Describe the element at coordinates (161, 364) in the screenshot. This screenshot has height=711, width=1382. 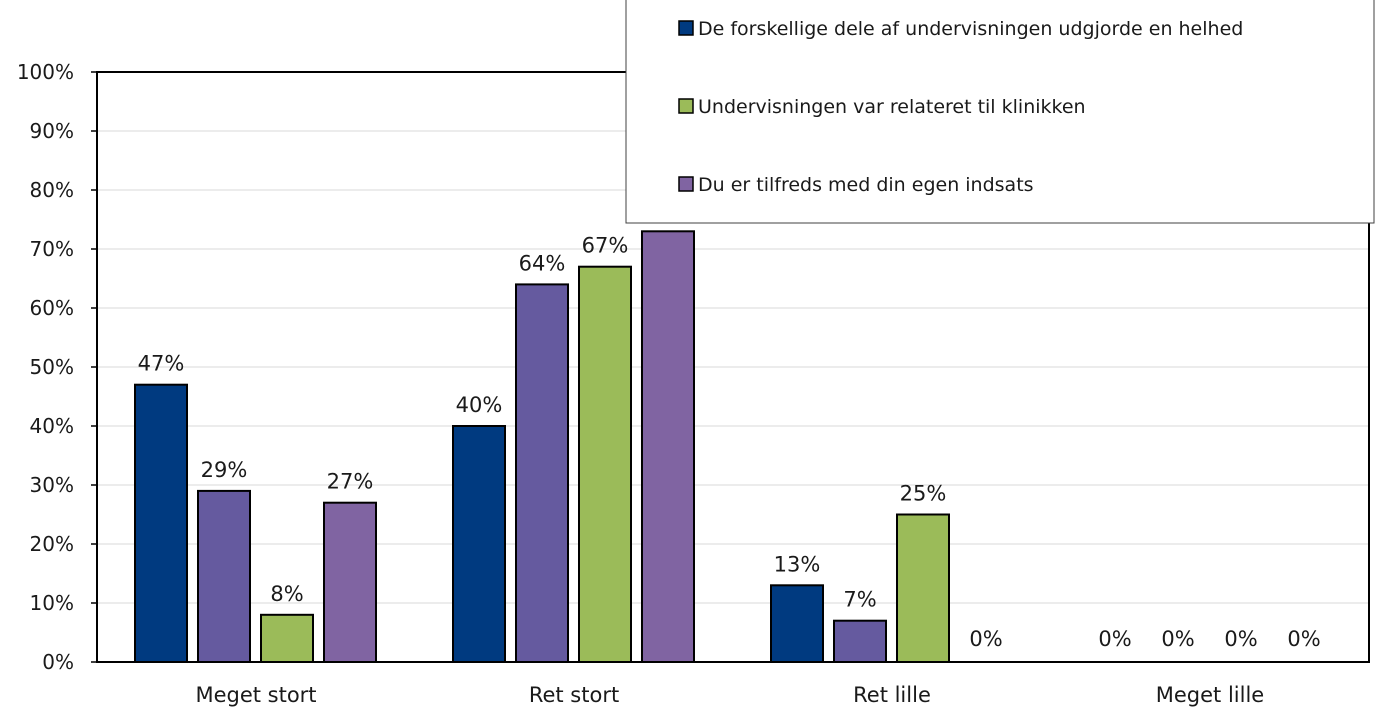
I see `data-label: 47%` at that location.